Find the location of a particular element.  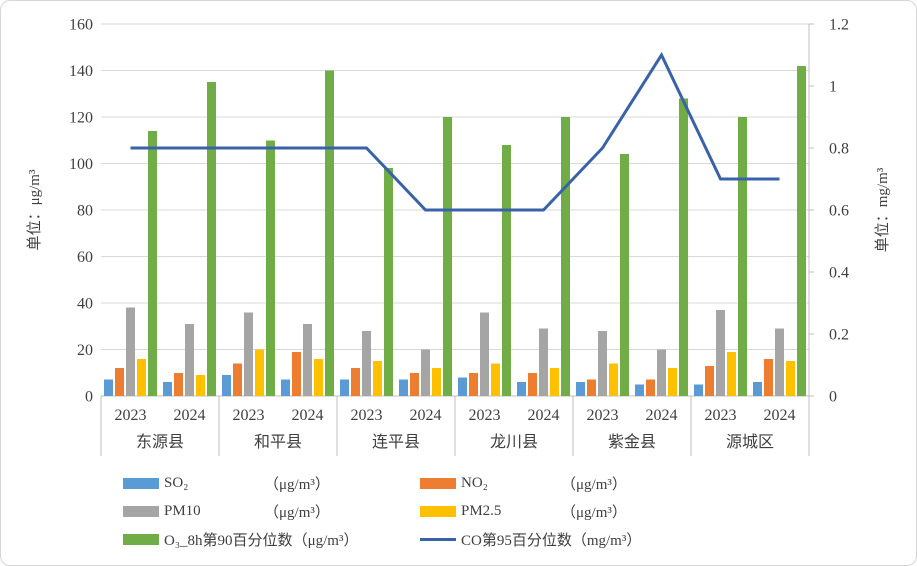

legend-series-name: PM10 is located at coordinates (182, 511).